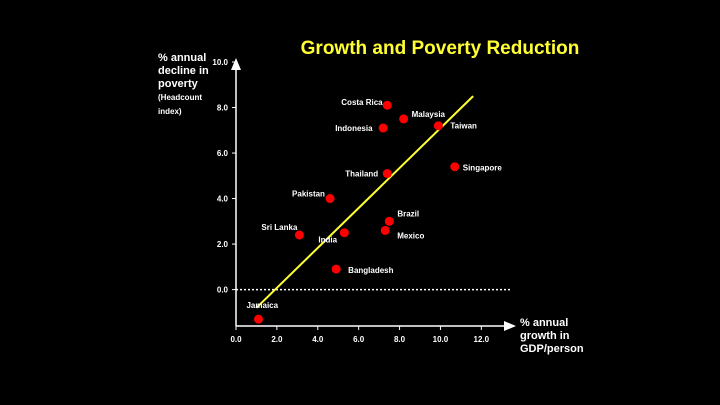 This screenshot has height=405, width=720. I want to click on x-axis-label: % annual growth in GDP/person, so click(565, 336).